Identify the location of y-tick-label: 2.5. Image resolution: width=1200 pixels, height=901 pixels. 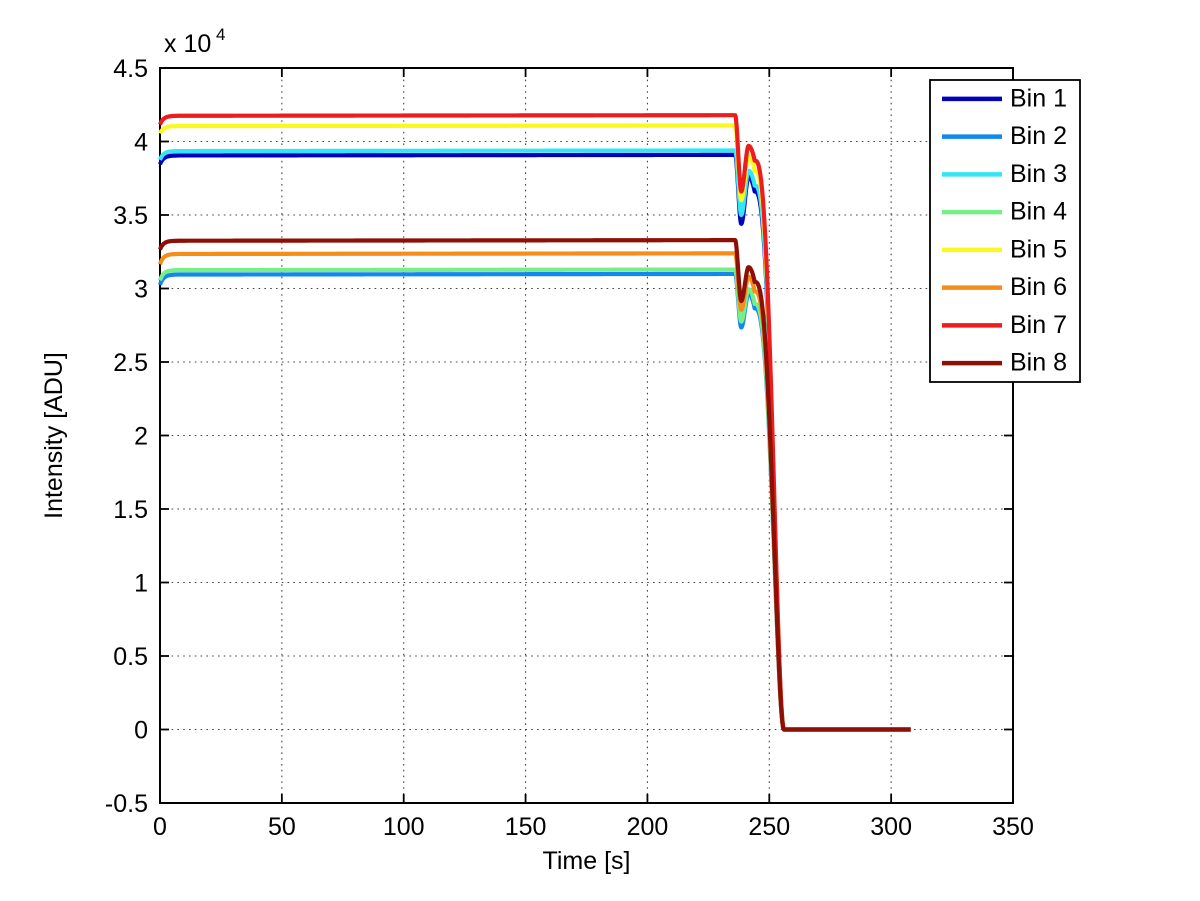
(130, 363).